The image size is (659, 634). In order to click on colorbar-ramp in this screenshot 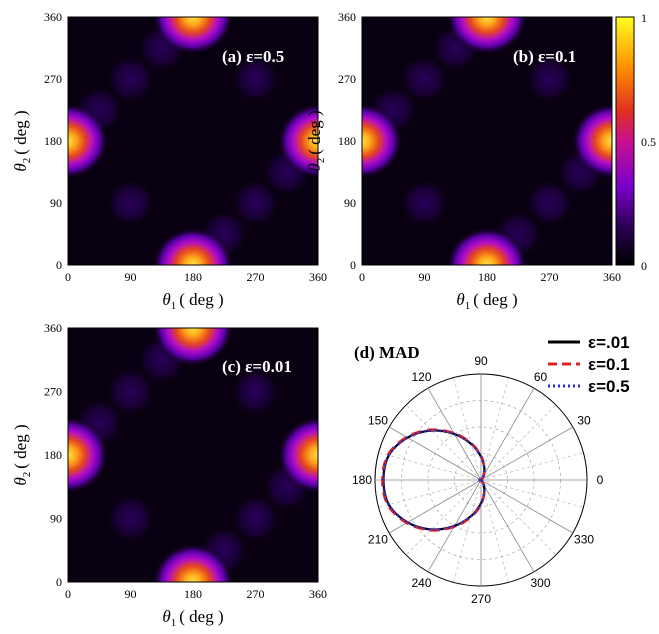, I will do `click(625, 141)`.